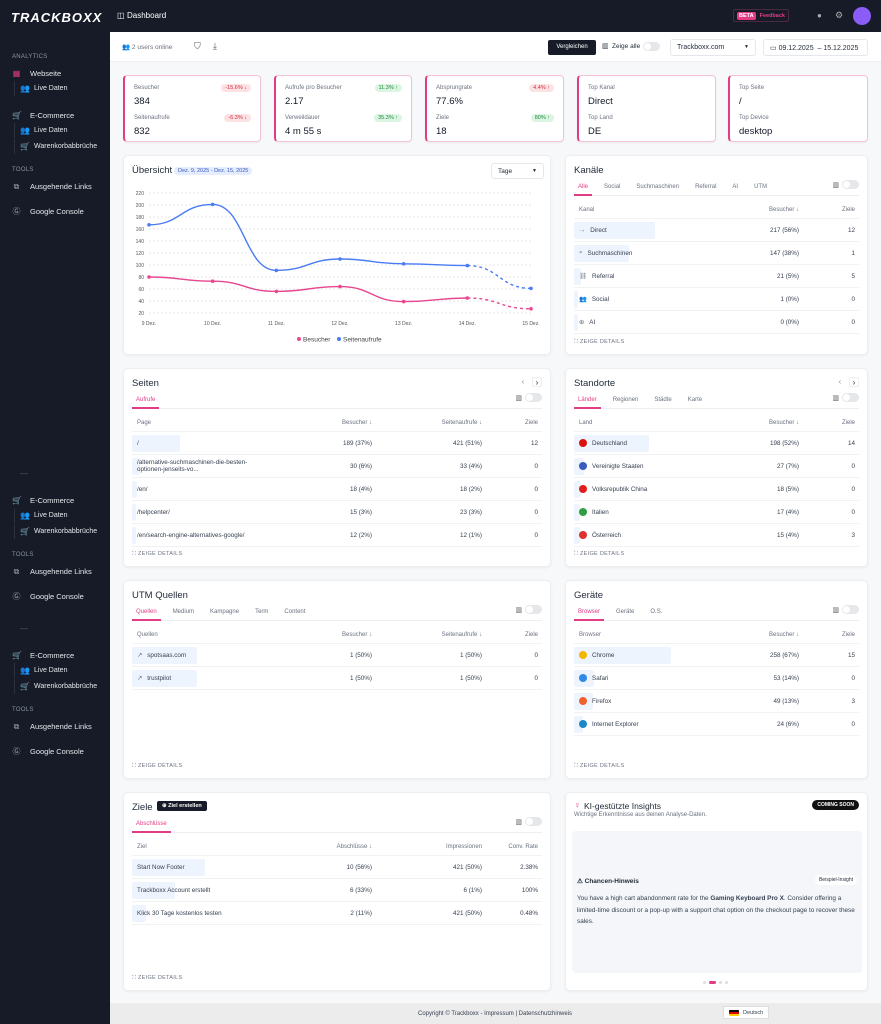 Image resolution: width=881 pixels, height=1024 pixels. I want to click on compare-button: Vergleichen, so click(572, 47).